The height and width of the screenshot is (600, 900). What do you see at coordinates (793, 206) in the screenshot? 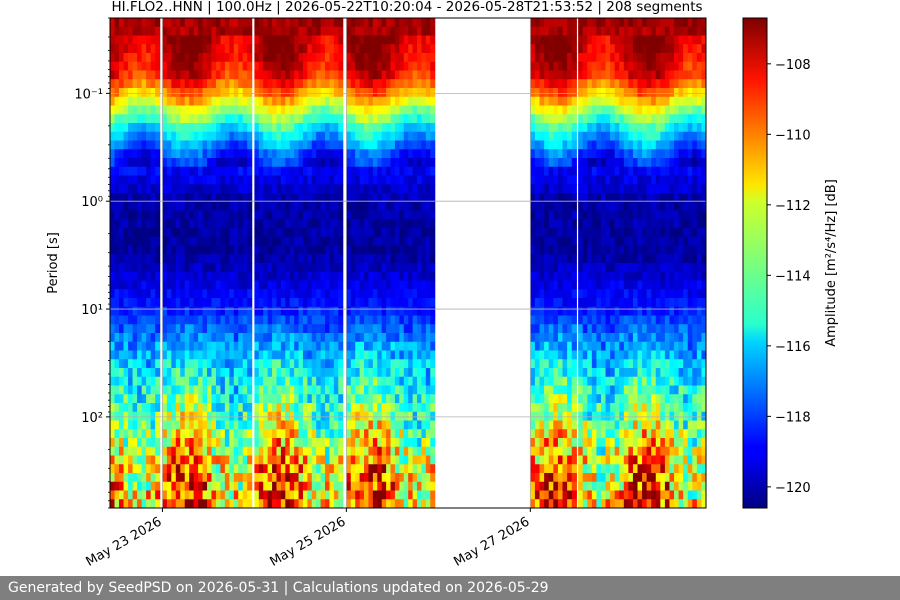
I see `colorbar-tick-label: −112` at bounding box center [793, 206].